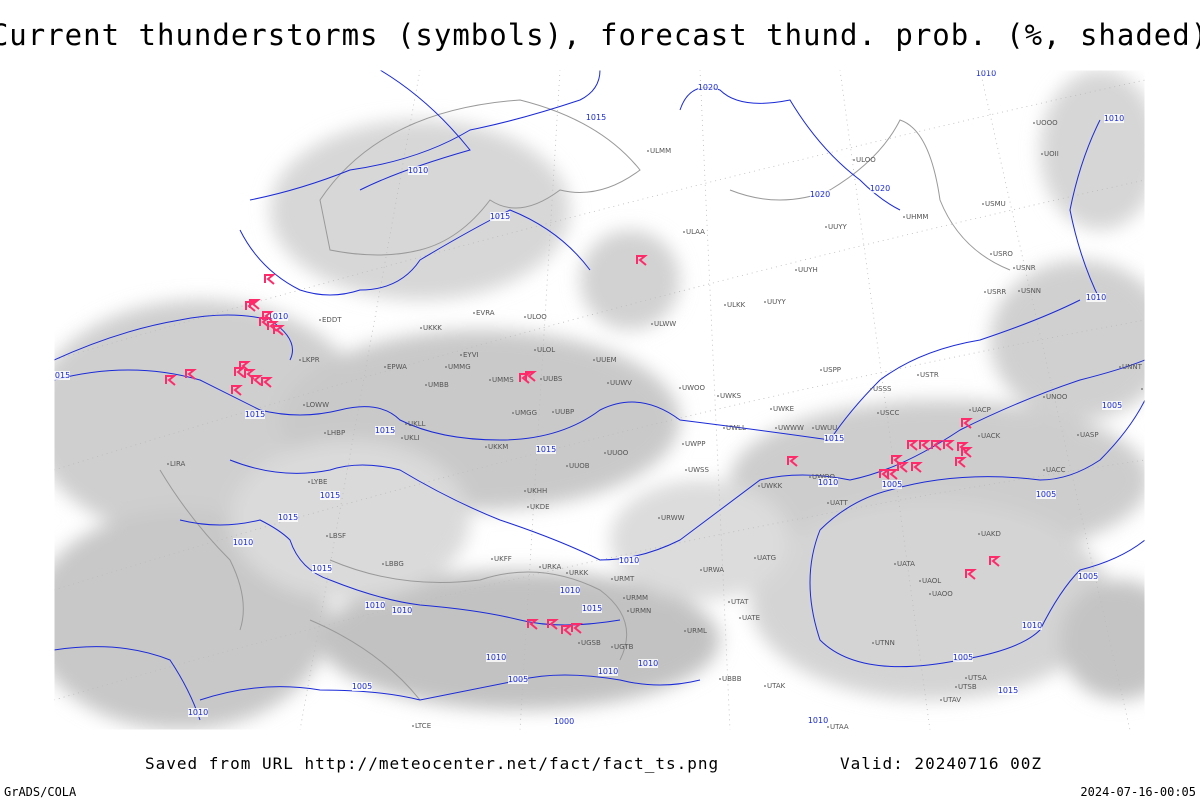  Describe the element at coordinates (1047, 123) in the screenshot. I see `station-label: UOOO` at that location.